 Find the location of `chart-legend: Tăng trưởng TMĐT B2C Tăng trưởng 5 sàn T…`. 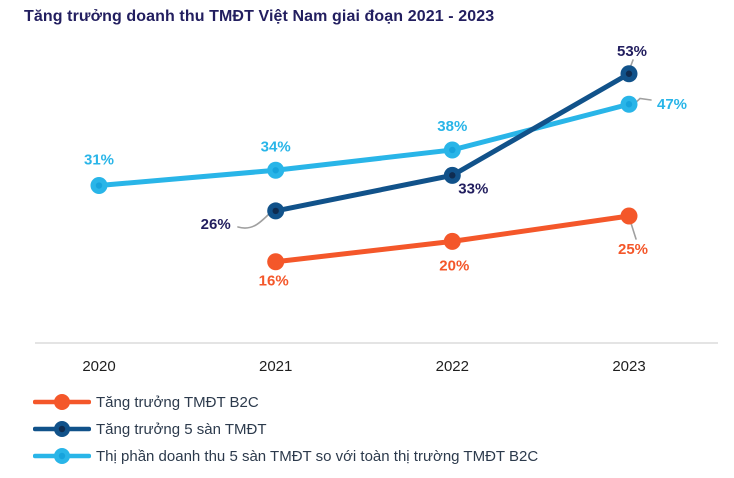

chart-legend: Tăng trưởng TMĐT B2C Tăng trưởng 5 sàn T… is located at coordinates (285, 429).